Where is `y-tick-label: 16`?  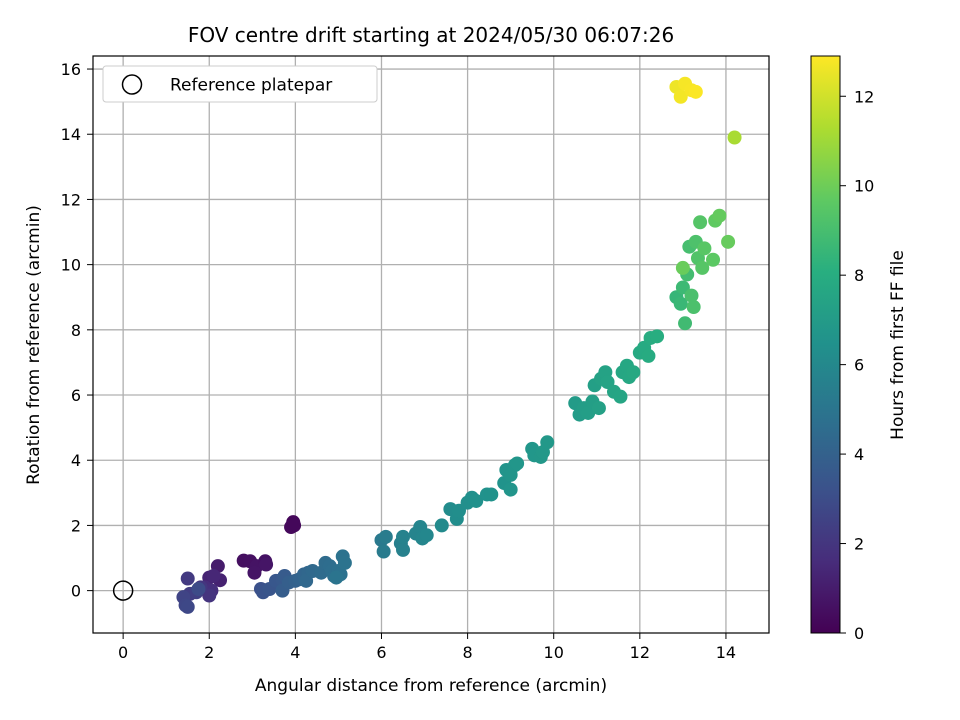
y-tick-label: 16 is located at coordinates (71, 69).